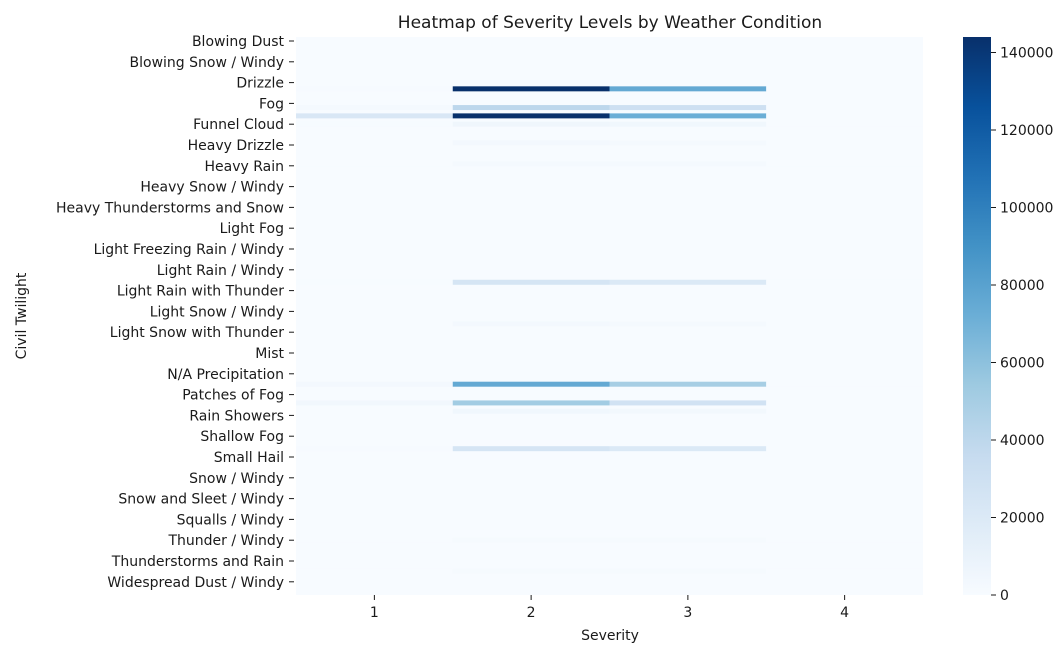  What do you see at coordinates (242, 437) in the screenshot?
I see `y-tick-label: Shallow Fog` at bounding box center [242, 437].